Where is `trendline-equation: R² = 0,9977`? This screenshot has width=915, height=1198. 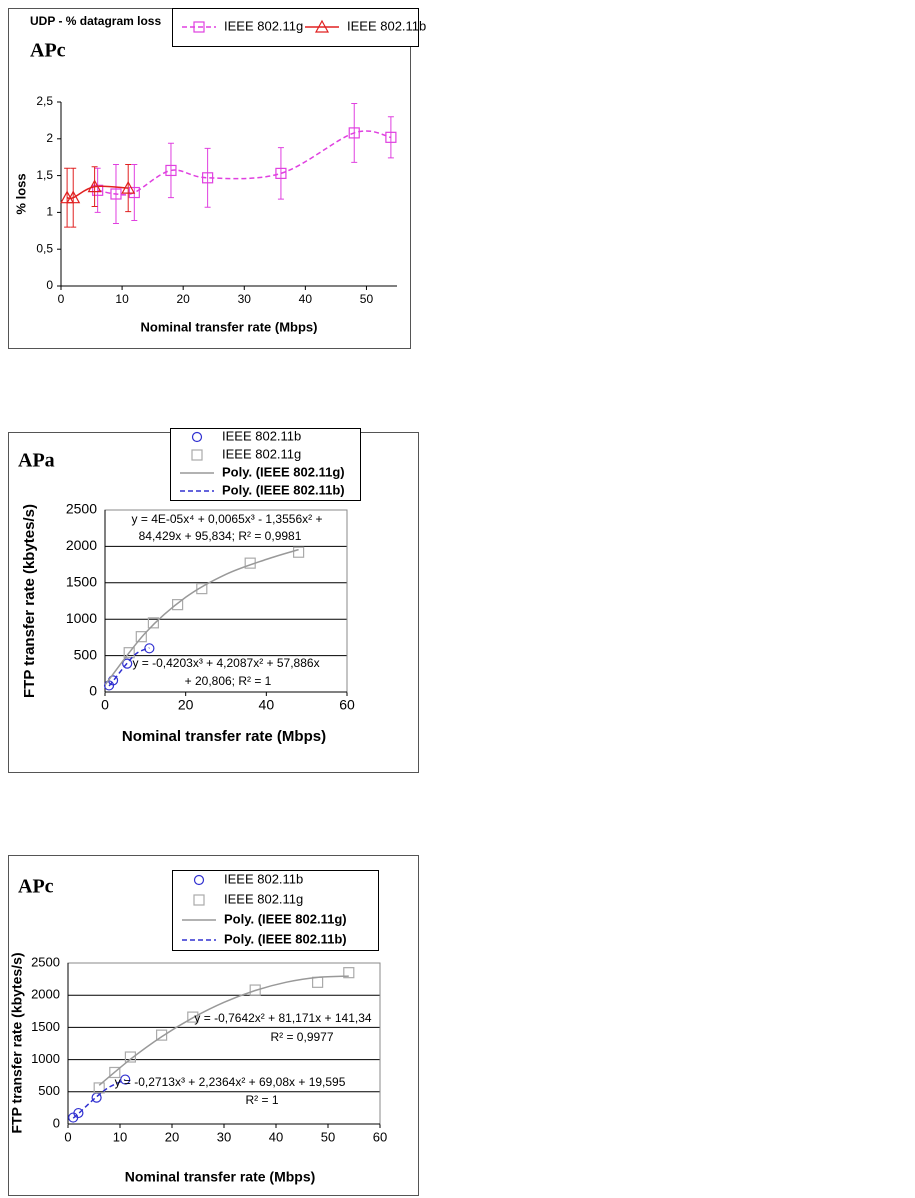
trendline-equation: R² = 0,9977 is located at coordinates (301, 1037).